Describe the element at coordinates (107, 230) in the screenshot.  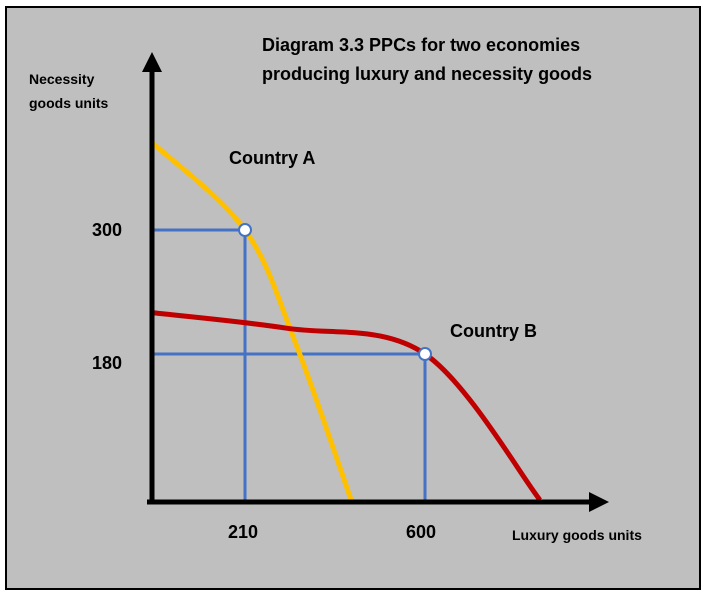
I see `y-tick-label-300: 300` at that location.